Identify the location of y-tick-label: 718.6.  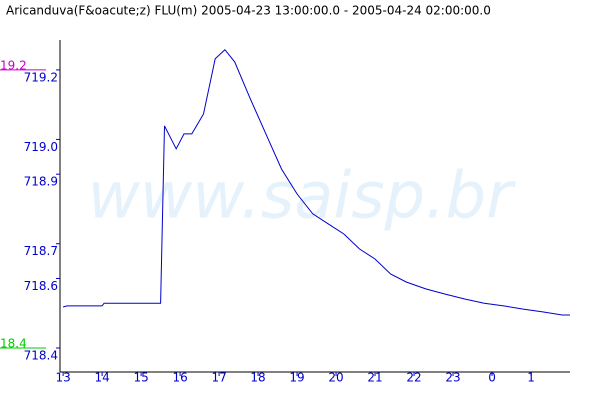
(41, 286).